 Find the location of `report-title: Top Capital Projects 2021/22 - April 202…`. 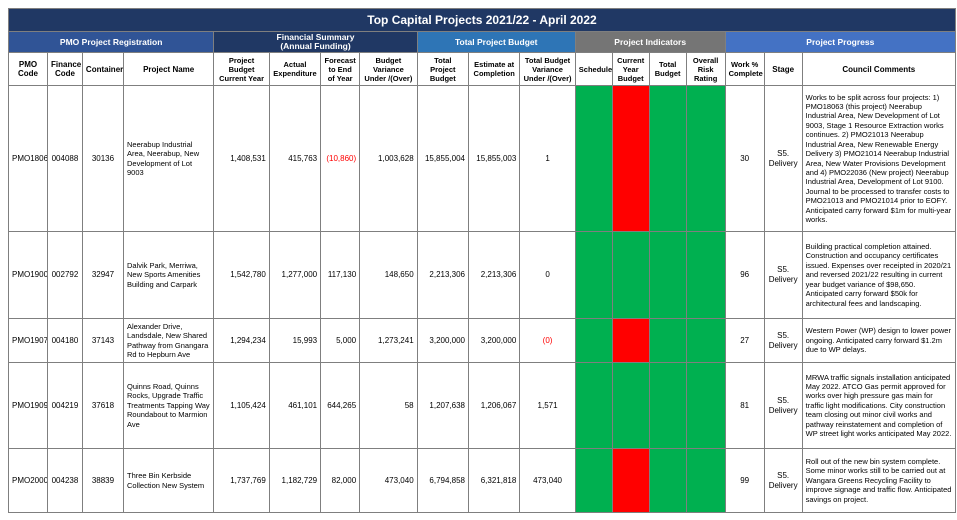

report-title: Top Capital Projects 2021/22 - April 202… is located at coordinates (482, 20).